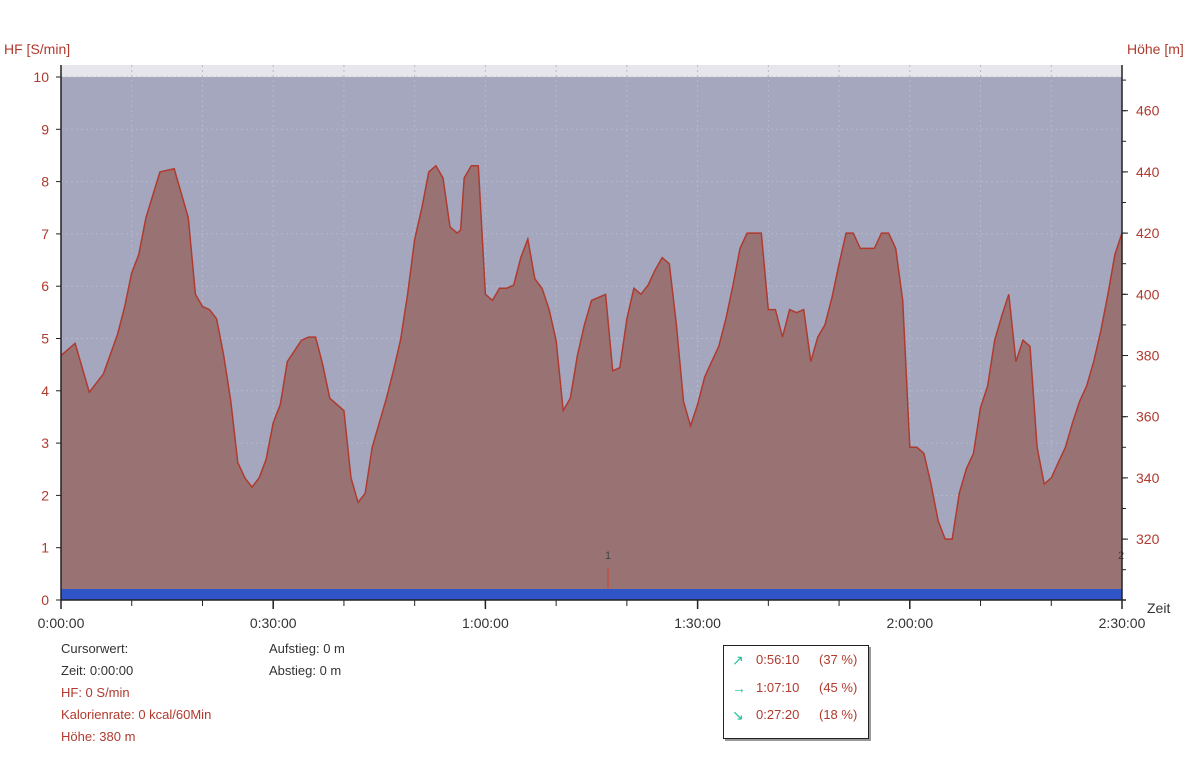  What do you see at coordinates (1148, 478) in the screenshot?
I see `right-tick-label: 340` at bounding box center [1148, 478].